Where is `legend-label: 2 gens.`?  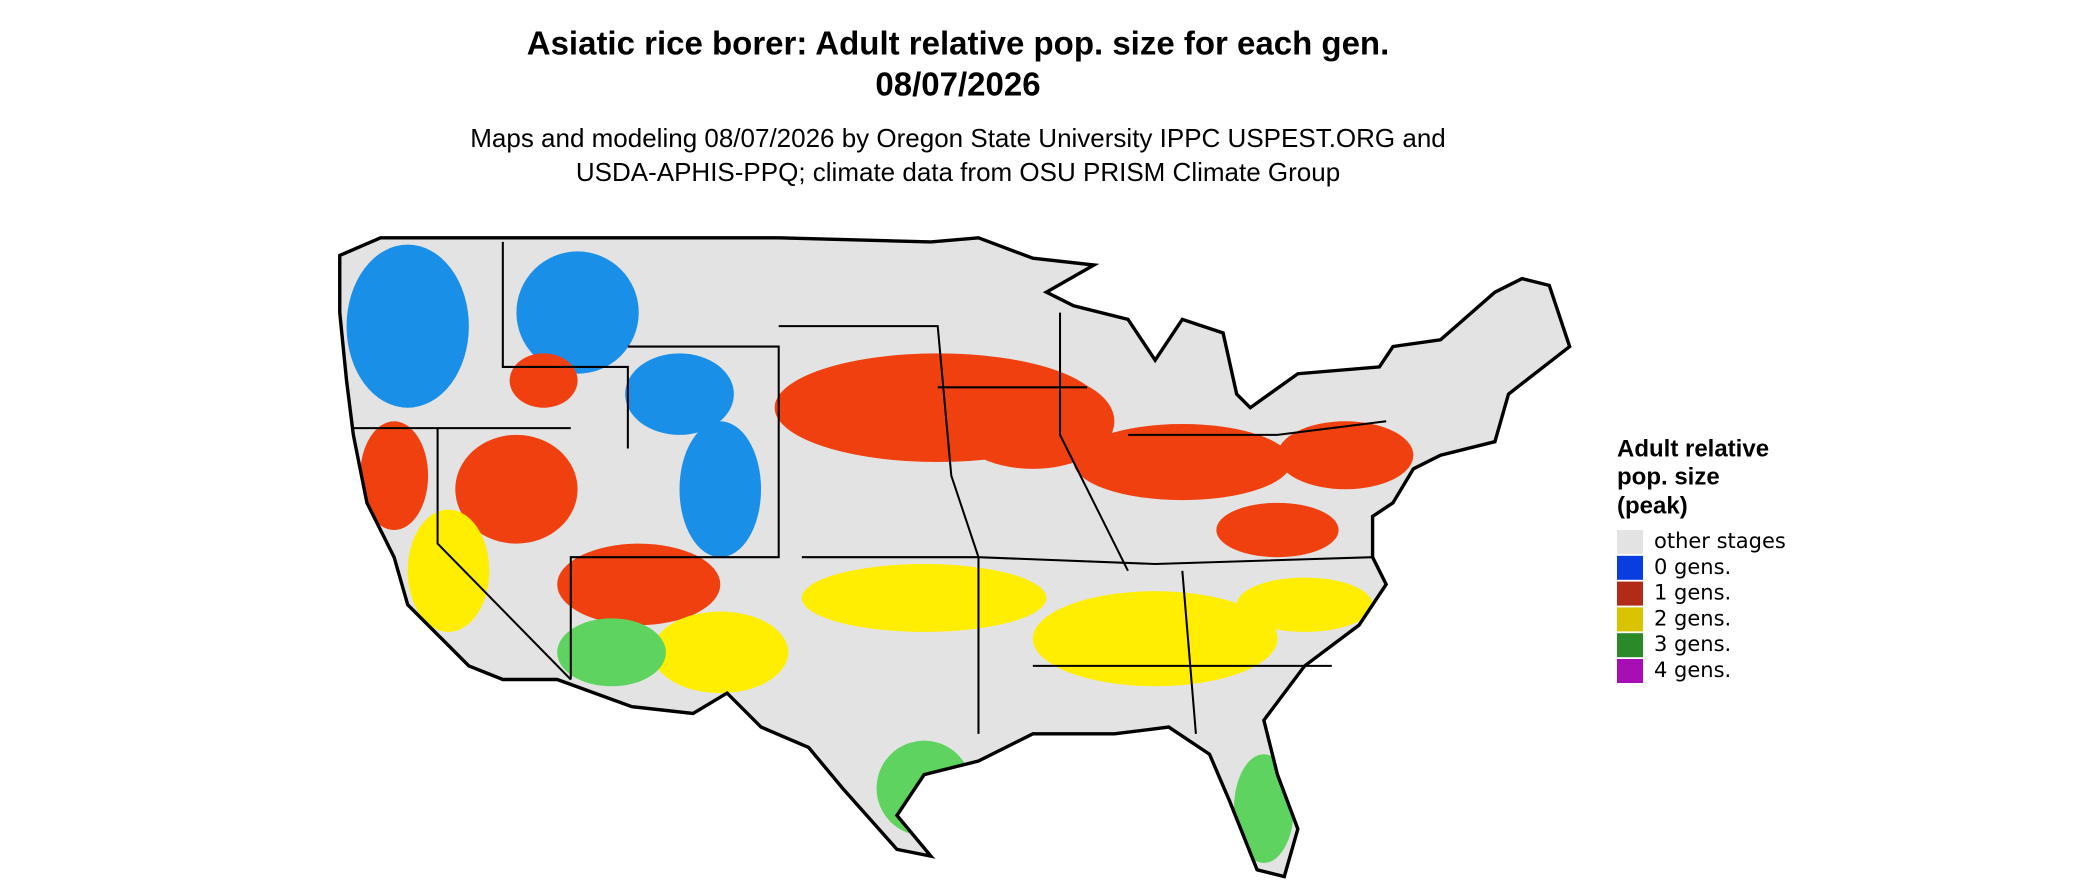
legend-label: 2 gens. is located at coordinates (1692, 618).